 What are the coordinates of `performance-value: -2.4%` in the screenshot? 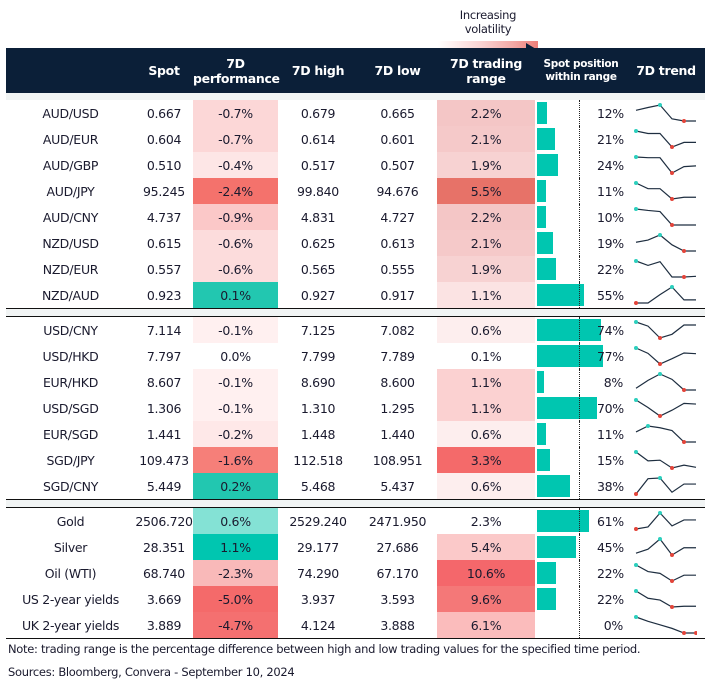 It's located at (235, 191).